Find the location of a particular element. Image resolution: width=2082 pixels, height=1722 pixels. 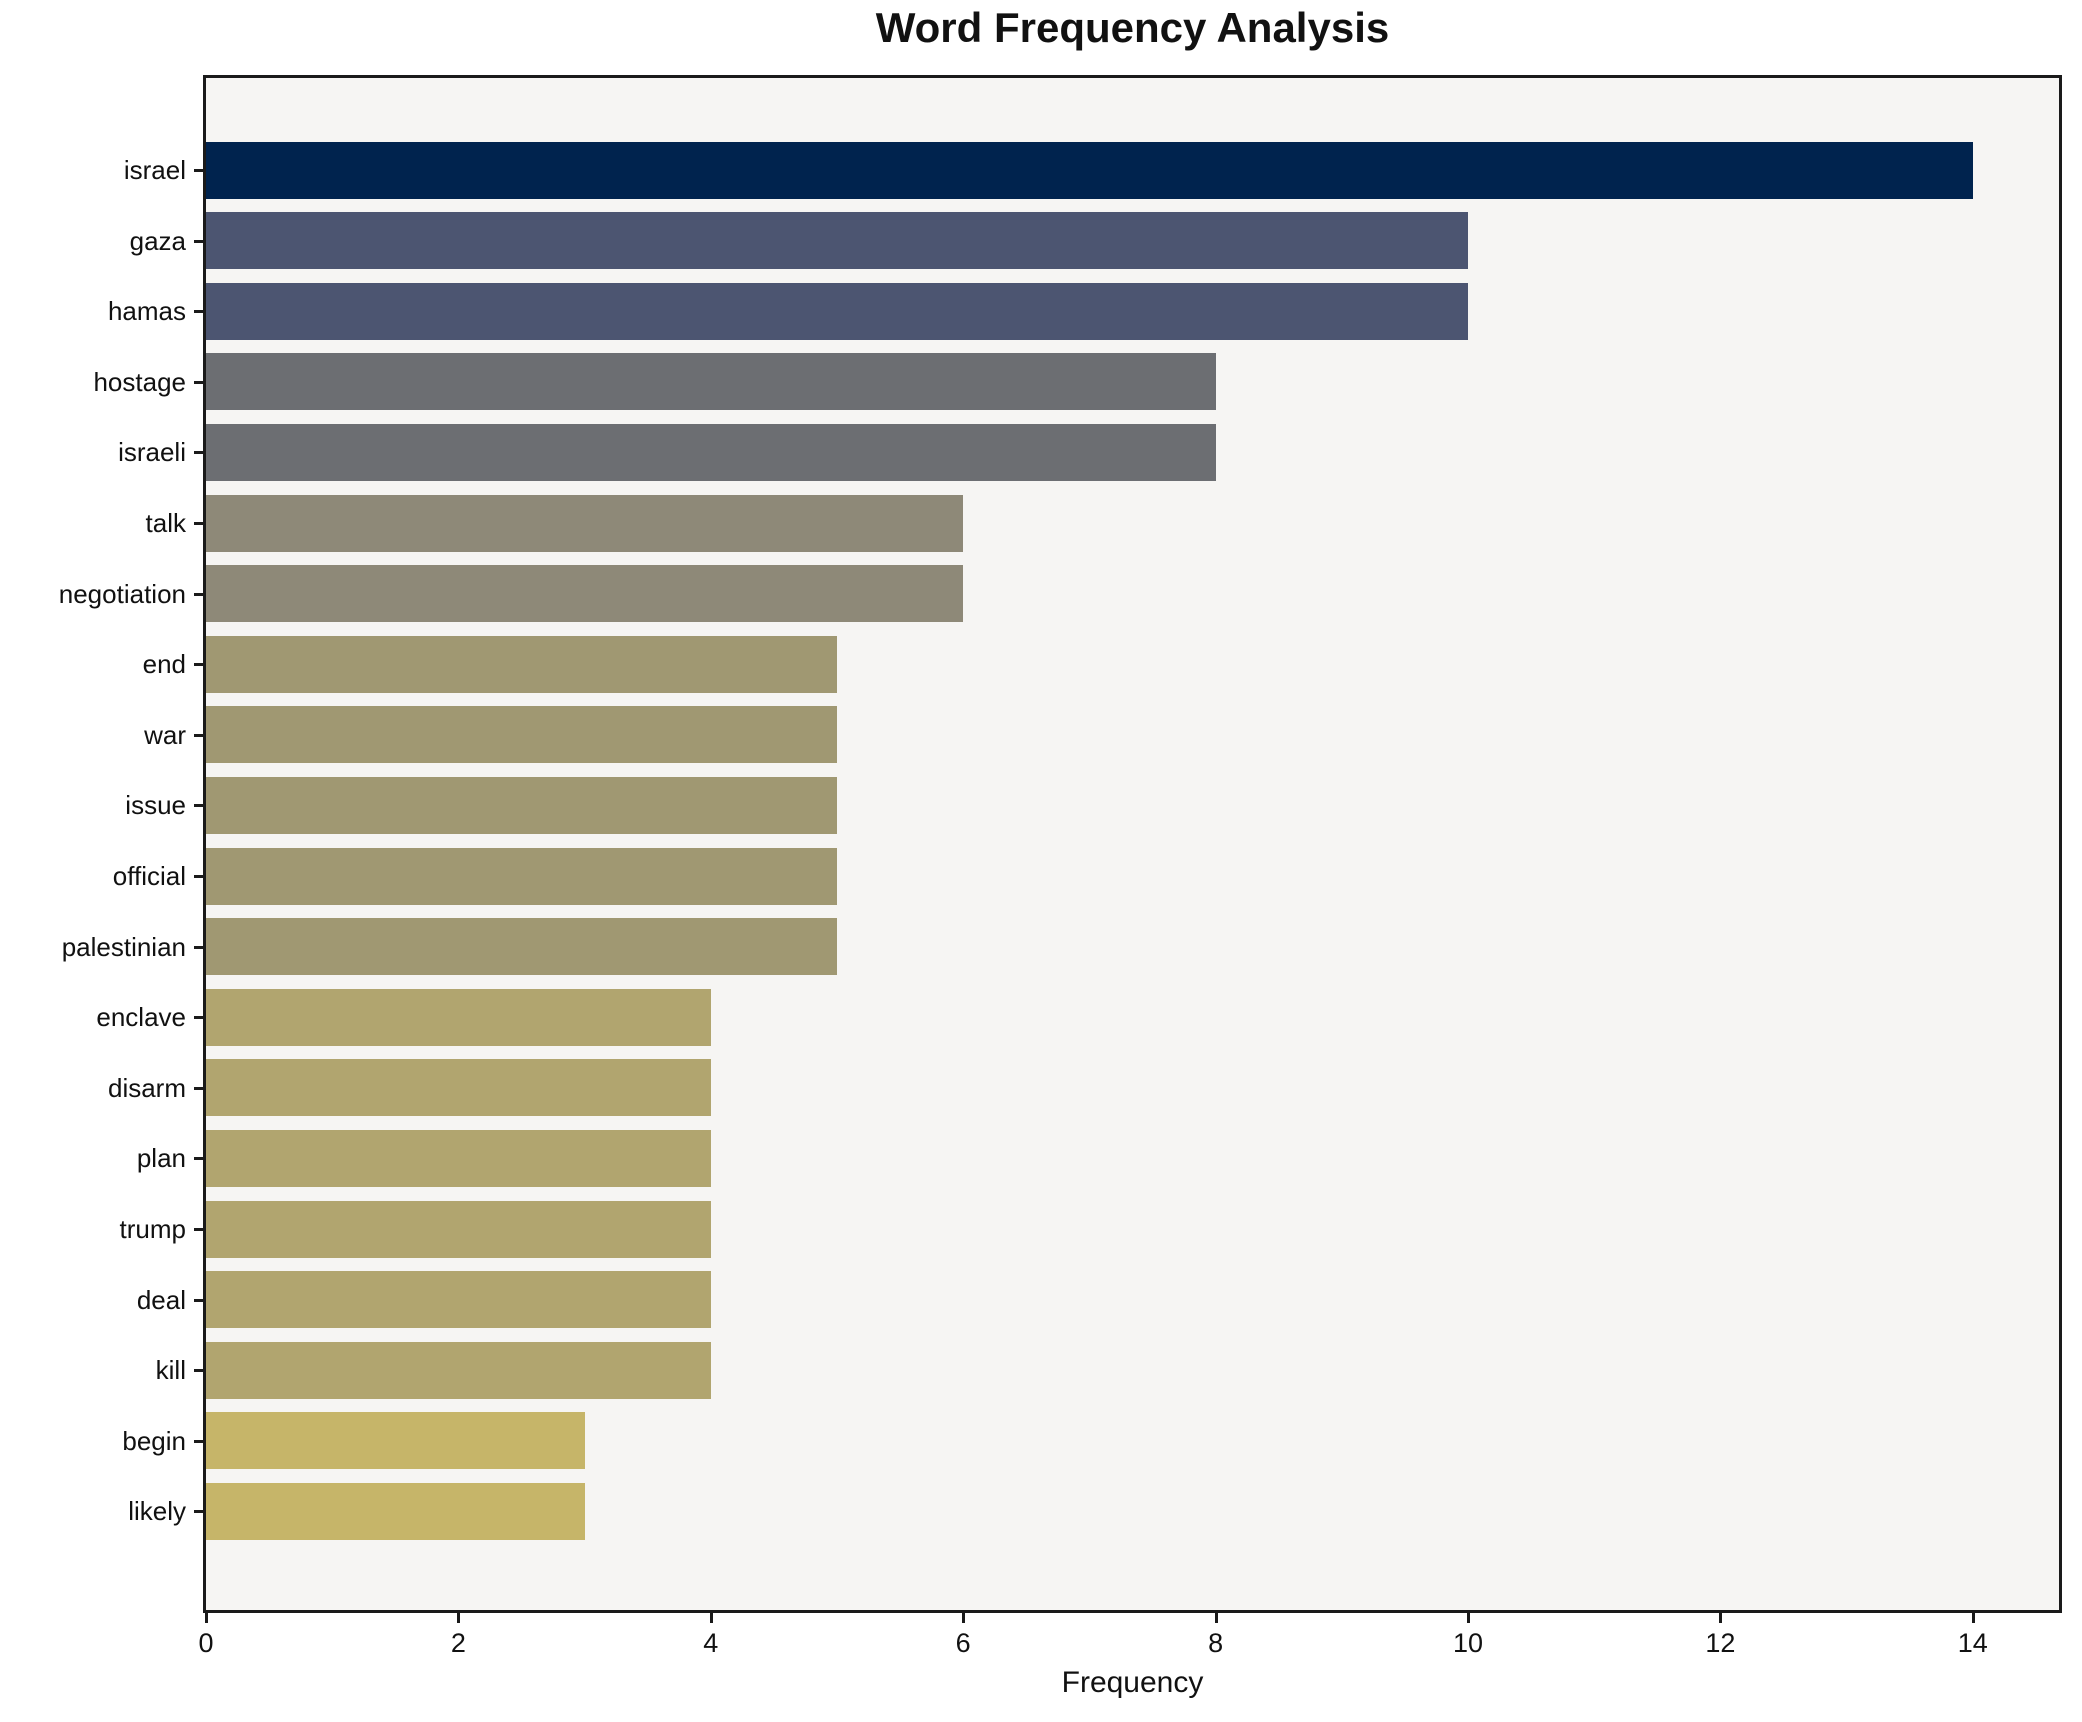

bar-end is located at coordinates (521, 664).